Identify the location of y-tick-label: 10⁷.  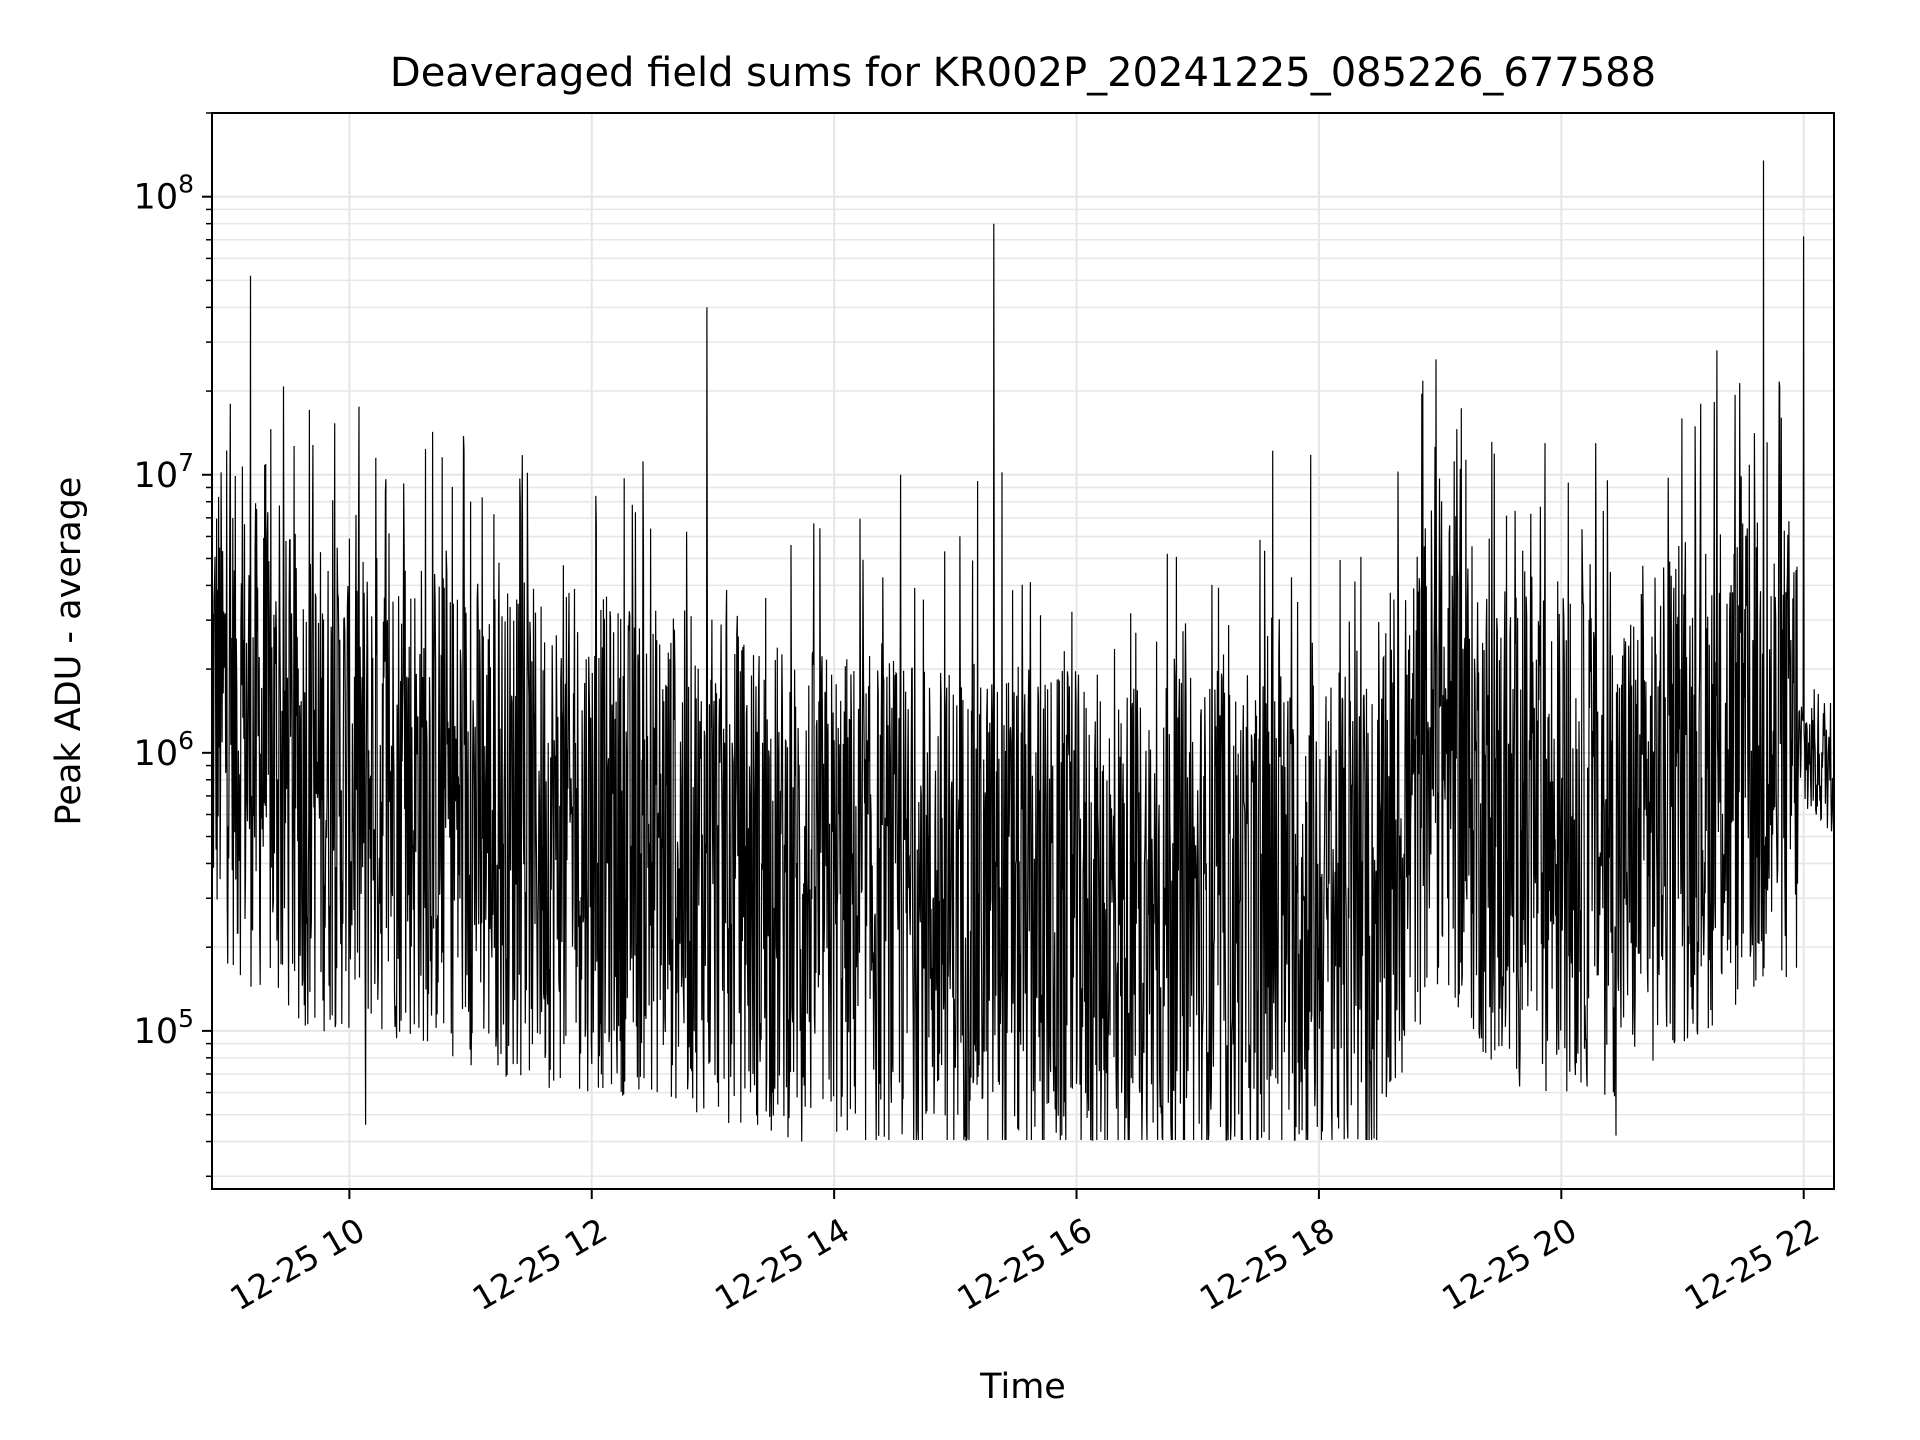
(164, 472).